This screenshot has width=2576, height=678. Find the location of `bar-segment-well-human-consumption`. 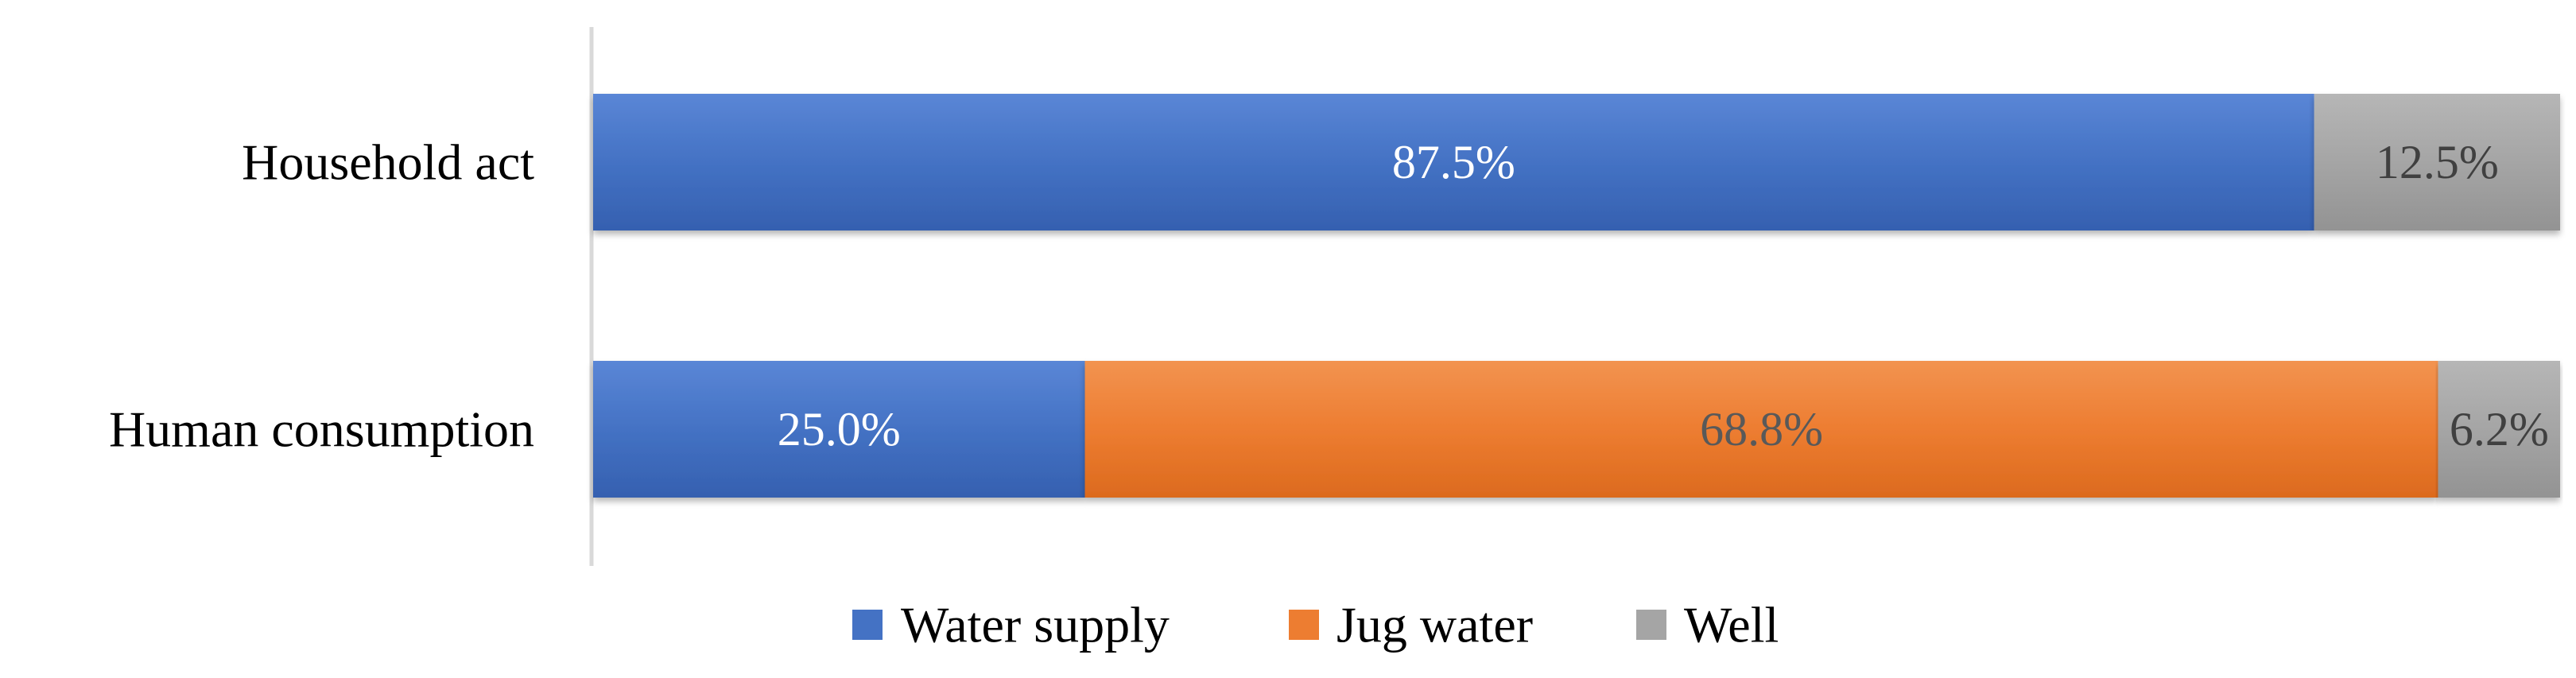

bar-segment-well-human-consumption is located at coordinates (2499, 429).